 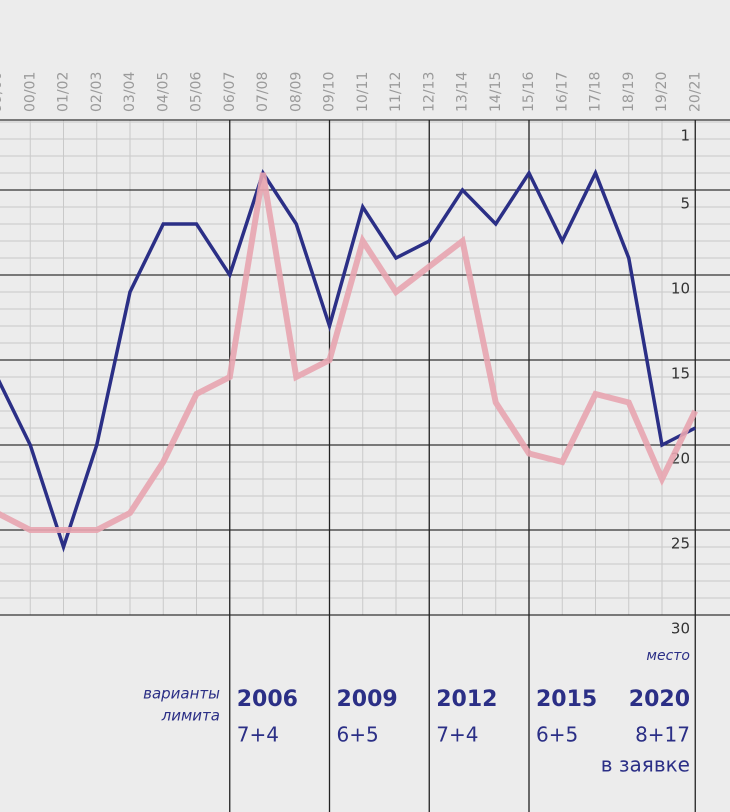 I want to click on y-tick-label: 5, so click(x=685, y=204).